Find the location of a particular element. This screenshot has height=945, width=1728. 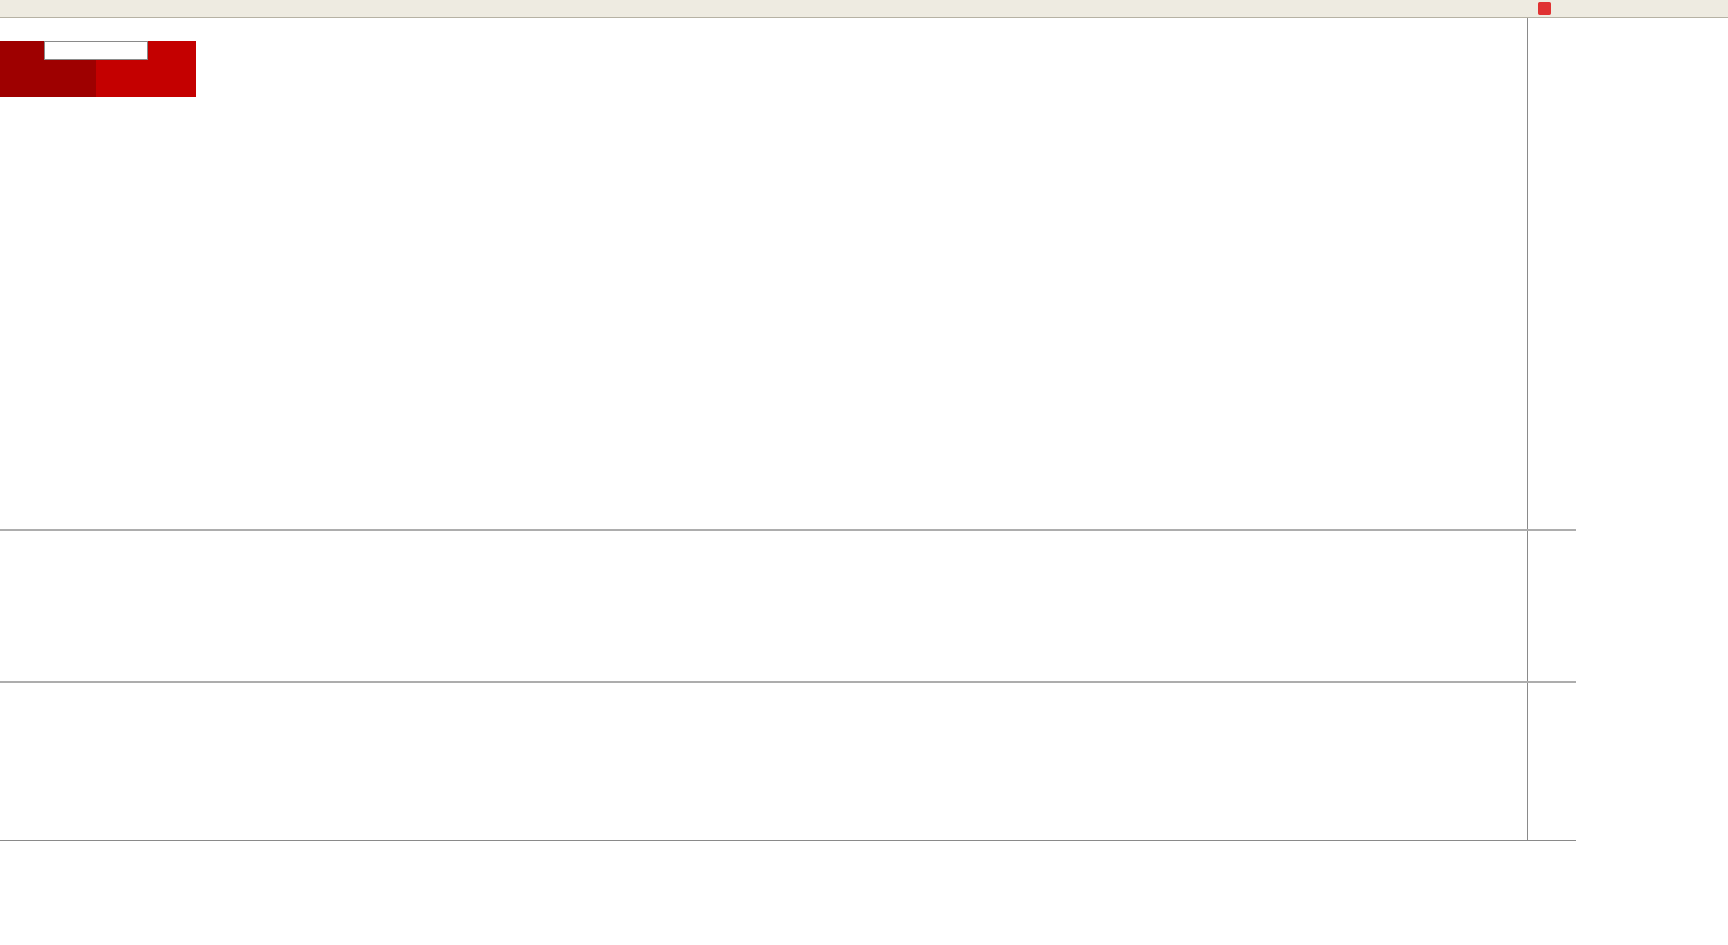

sell-button is located at coordinates (22, 50).